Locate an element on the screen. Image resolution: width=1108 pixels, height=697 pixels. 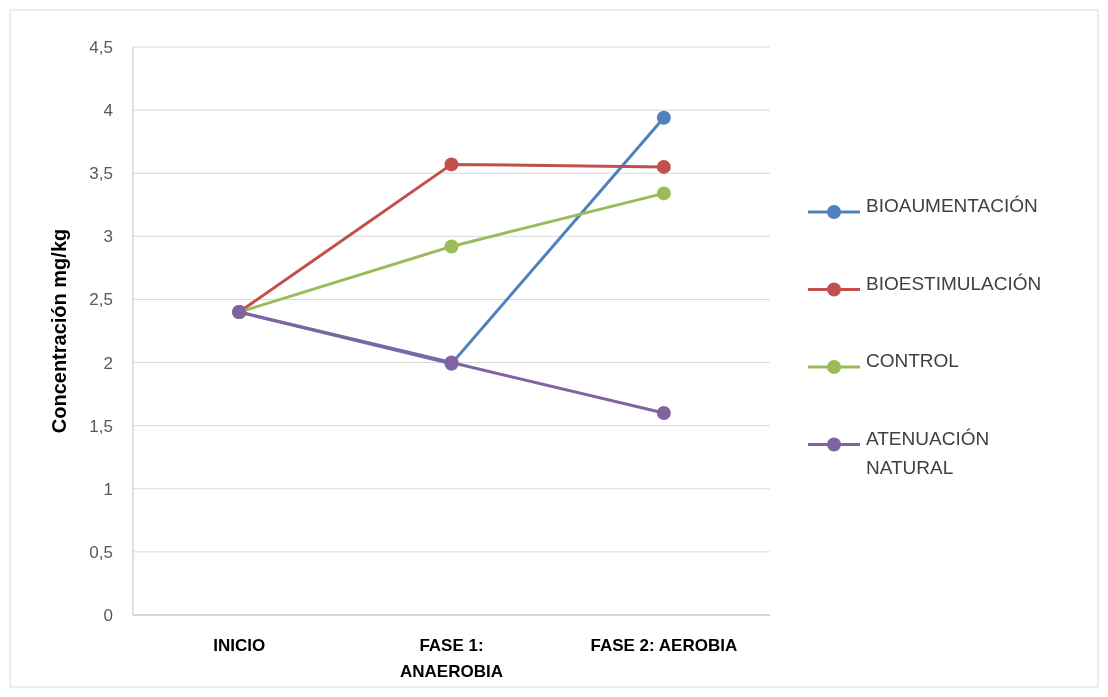
y-tick-label: 1,5 is located at coordinates (101, 426).